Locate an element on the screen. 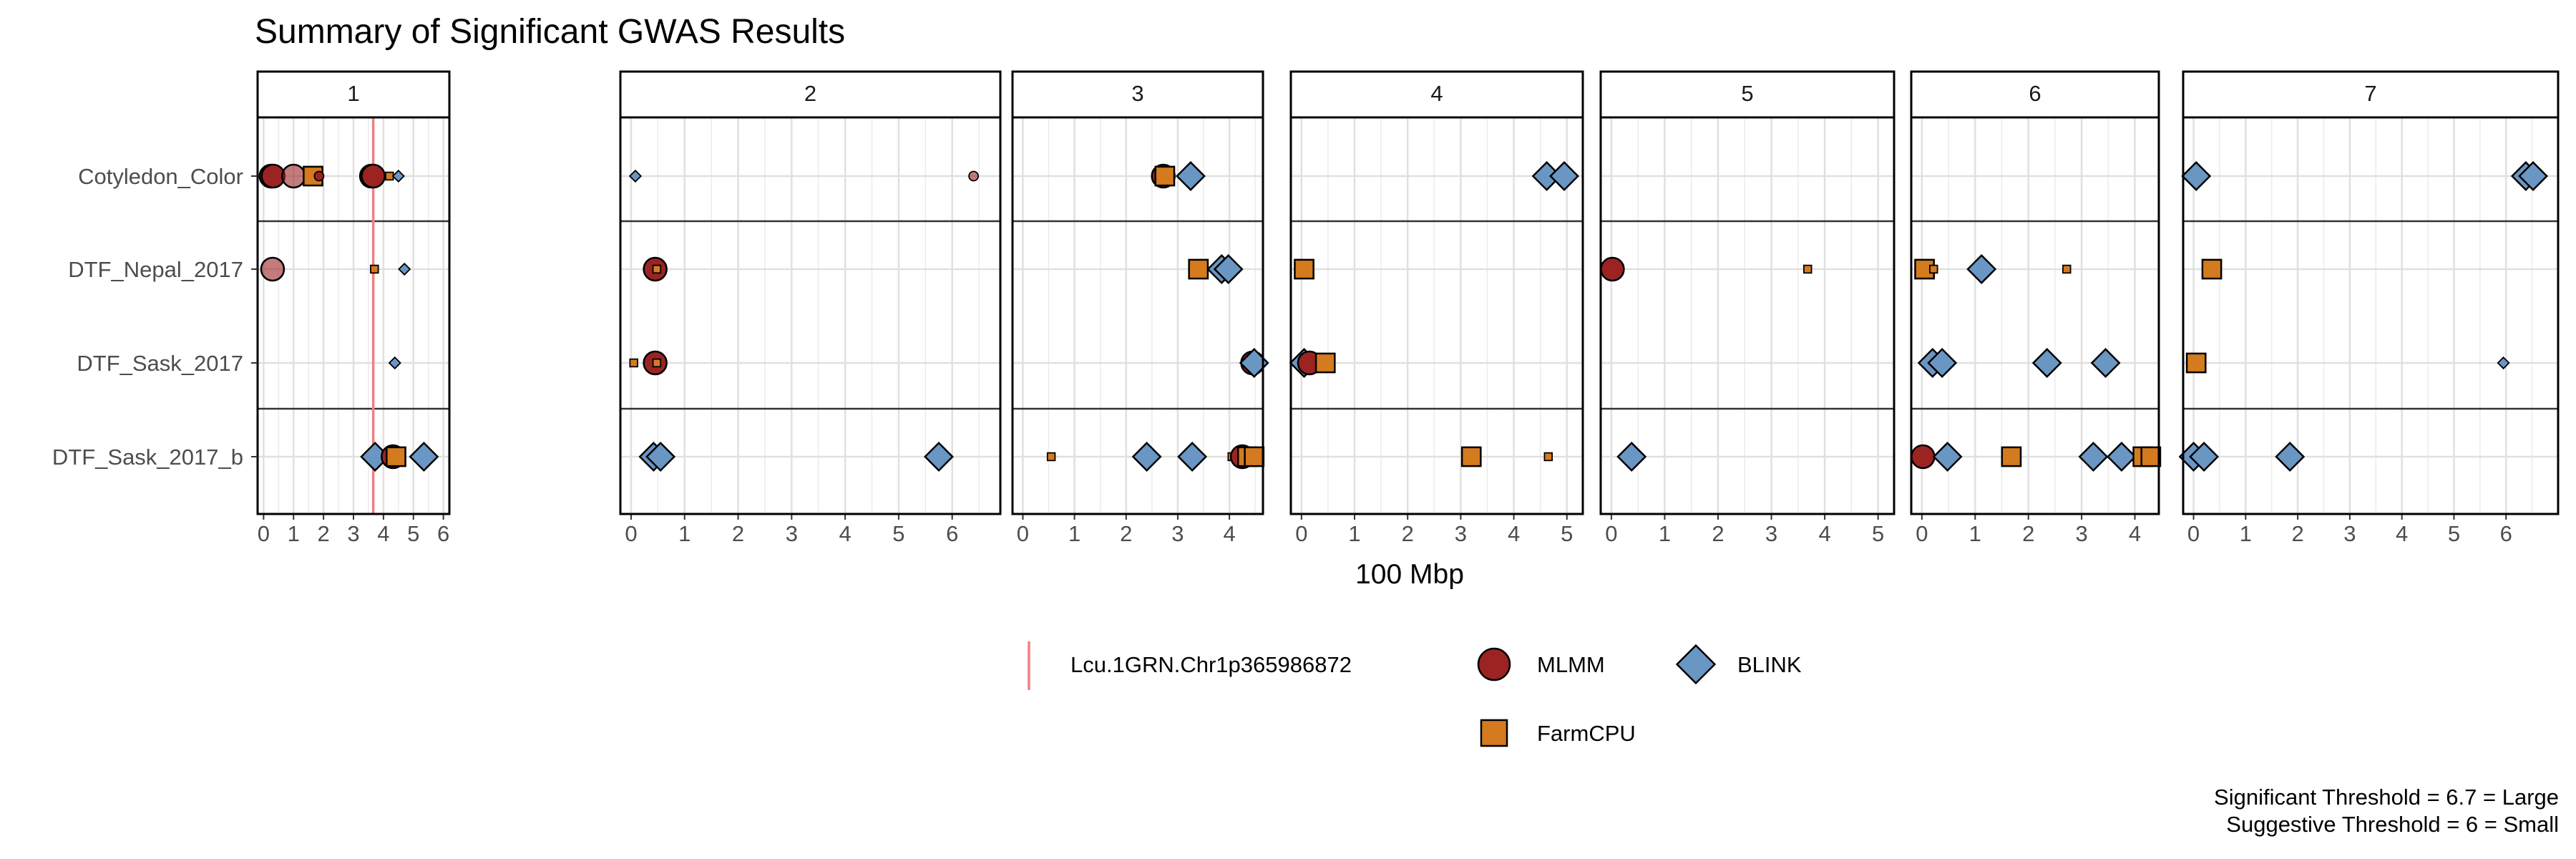 The width and height of the screenshot is (2576, 859). strip-label: 7 is located at coordinates (2370, 93).